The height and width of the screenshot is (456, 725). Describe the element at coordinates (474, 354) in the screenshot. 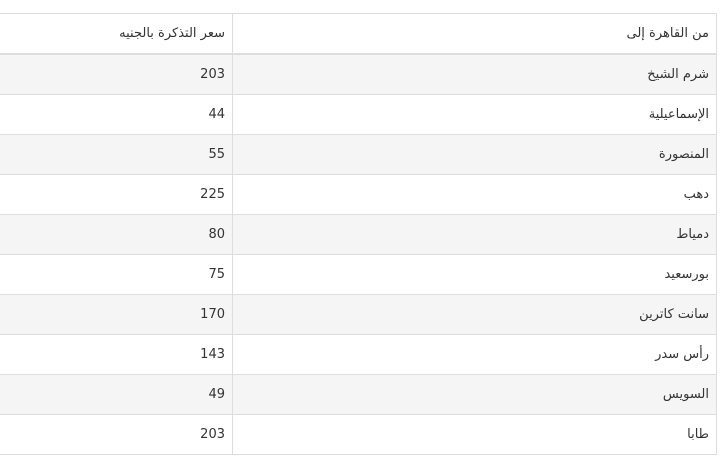

I see `destination-cell: رأس سدر` at that location.